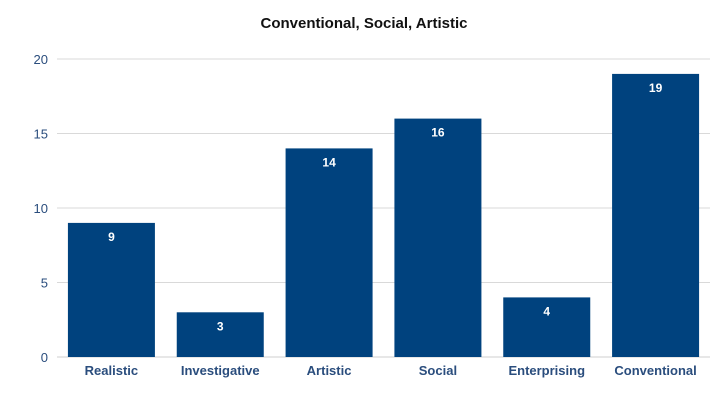  I want to click on y-tick-label: 20, so click(41, 59).